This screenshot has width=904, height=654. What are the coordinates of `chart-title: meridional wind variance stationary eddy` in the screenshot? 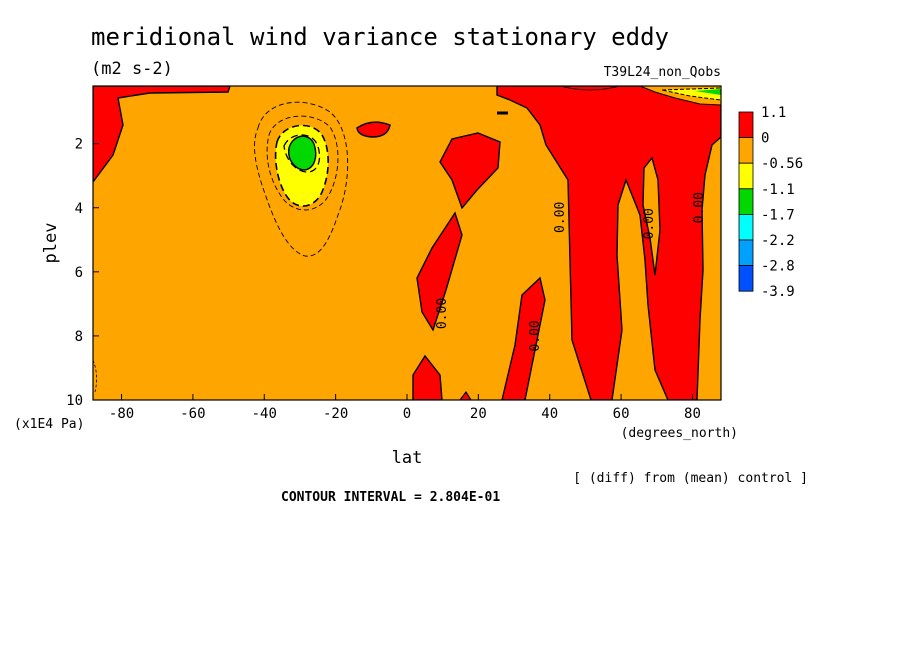 It's located at (380, 37).